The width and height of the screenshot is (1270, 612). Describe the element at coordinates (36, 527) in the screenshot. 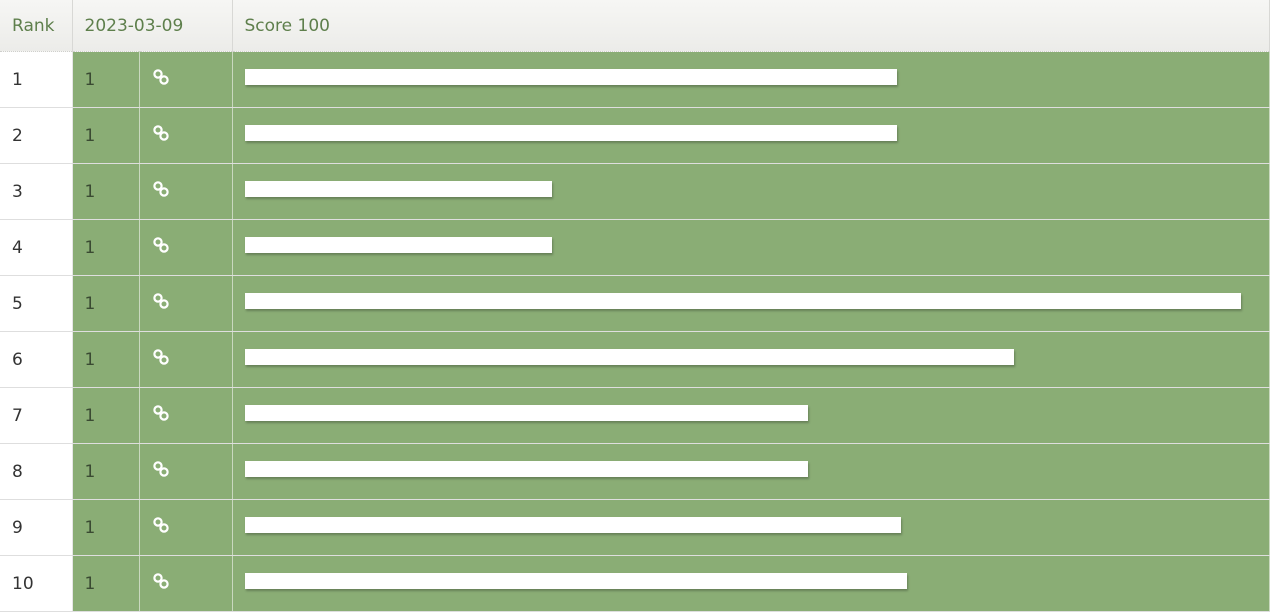

I see `rank-cell: 9` at that location.